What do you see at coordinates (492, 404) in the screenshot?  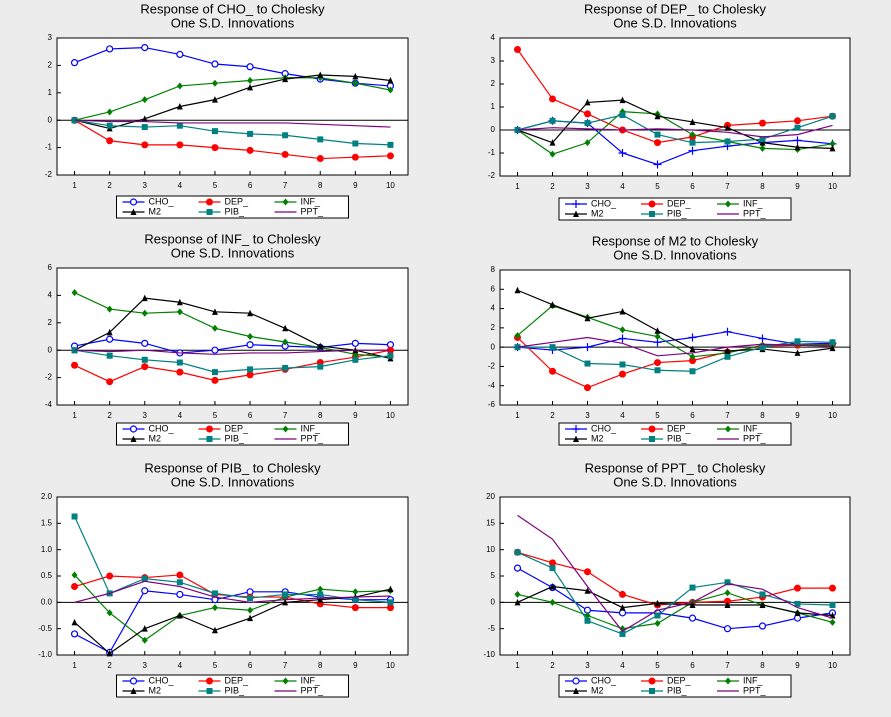 I see `y-tick-label: -6` at bounding box center [492, 404].